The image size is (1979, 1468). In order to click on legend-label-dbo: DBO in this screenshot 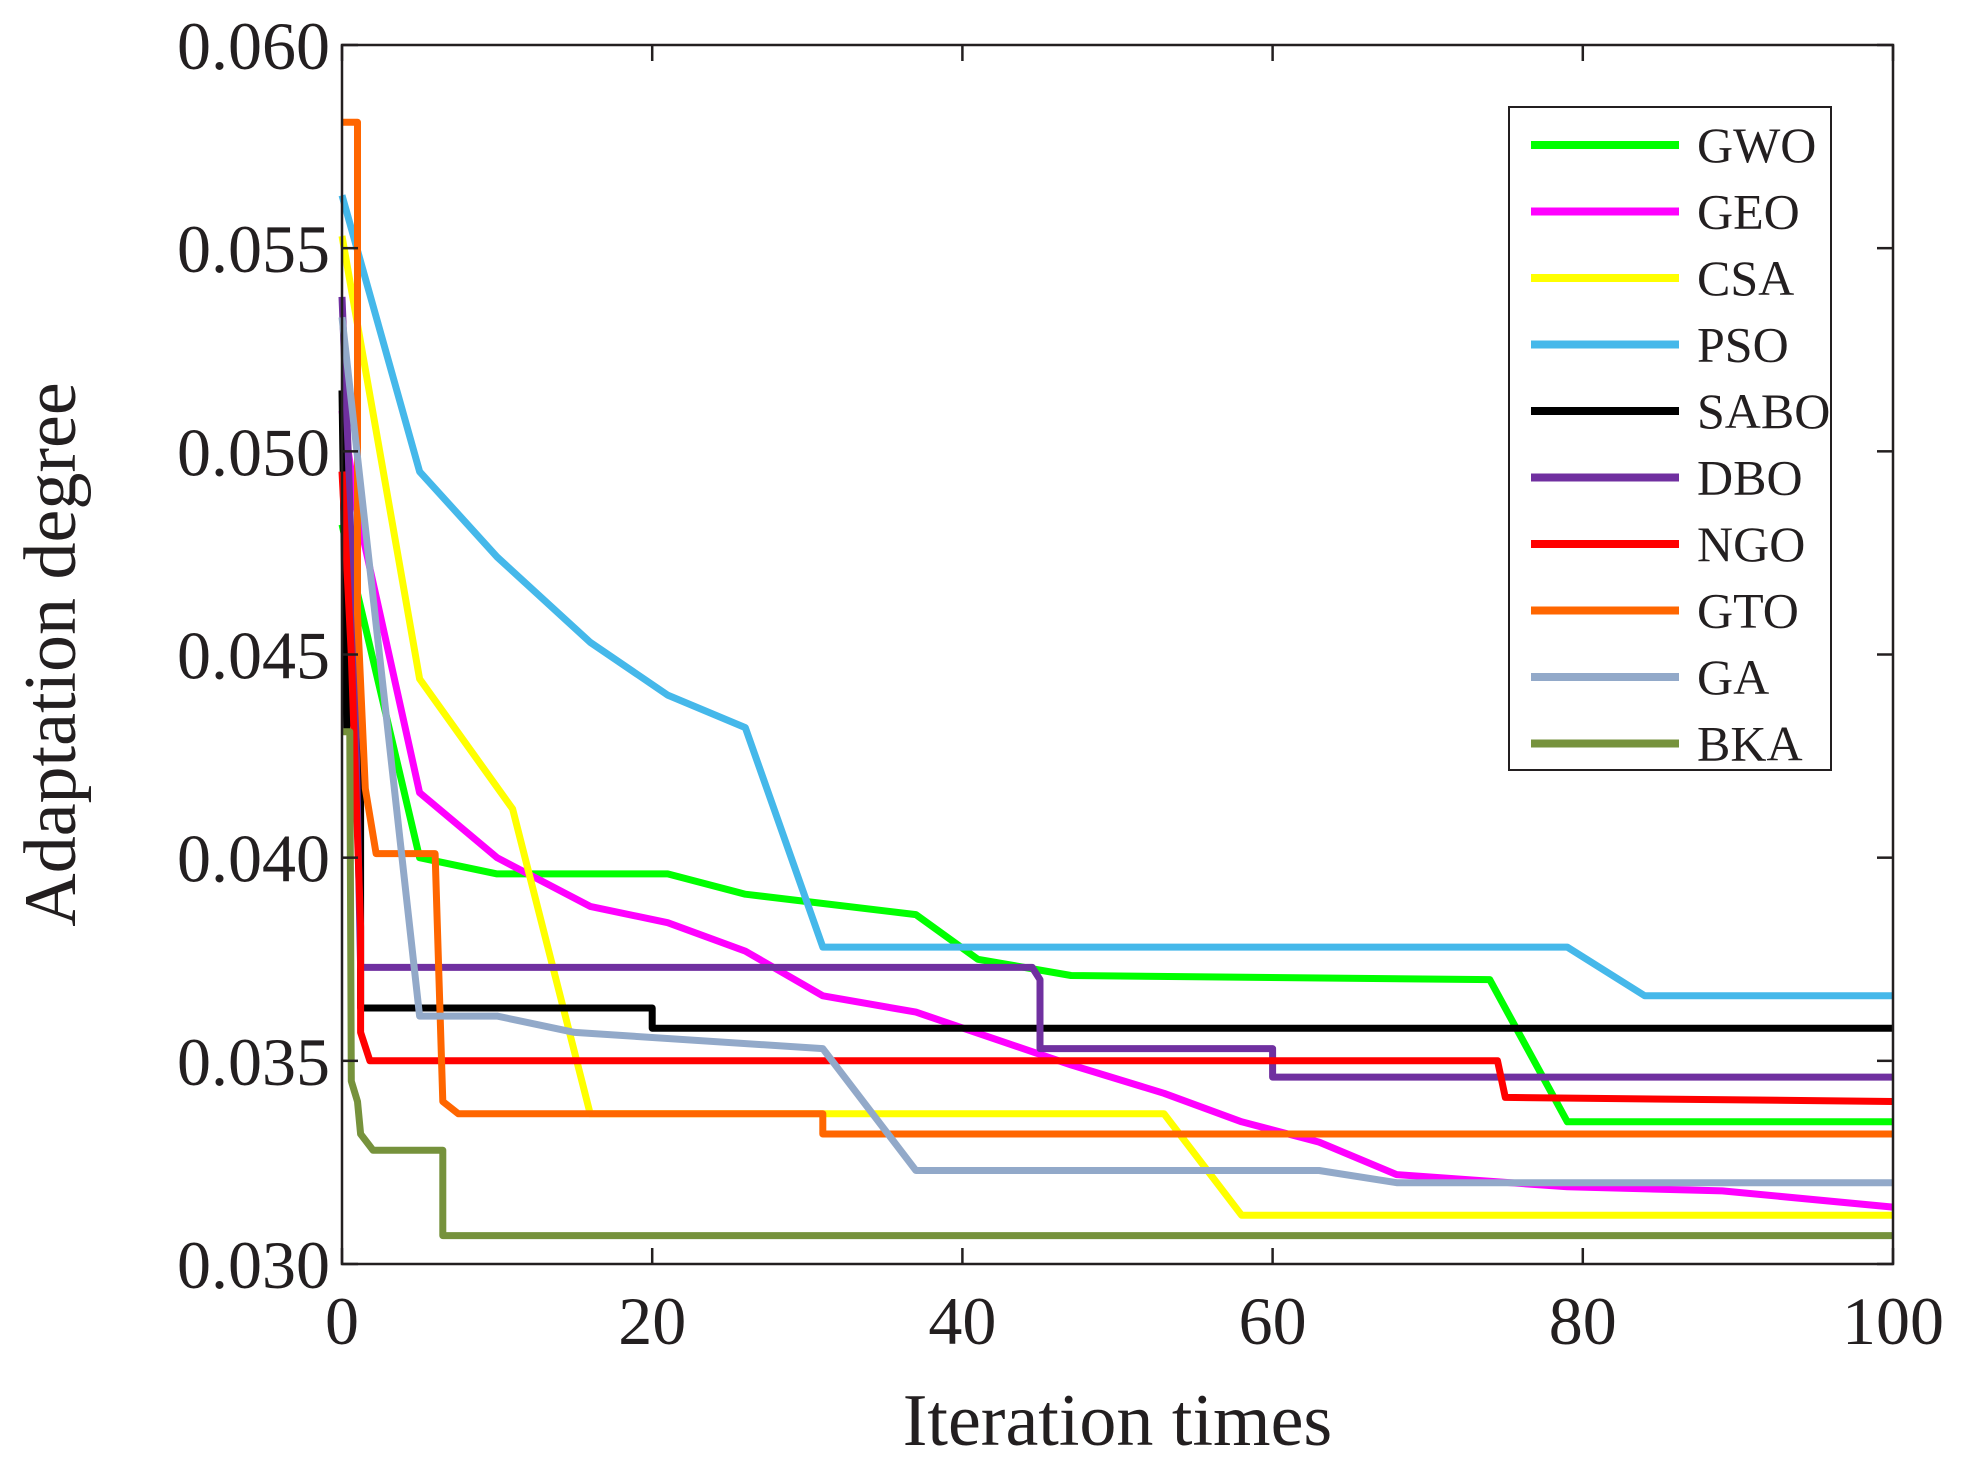, I will do `click(1750, 478)`.